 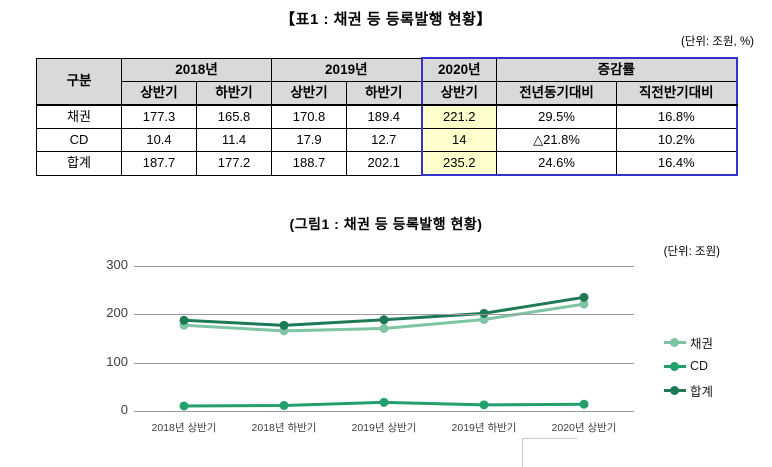 I want to click on cell-cd-2019-h2: 12.7, so click(x=384, y=140).